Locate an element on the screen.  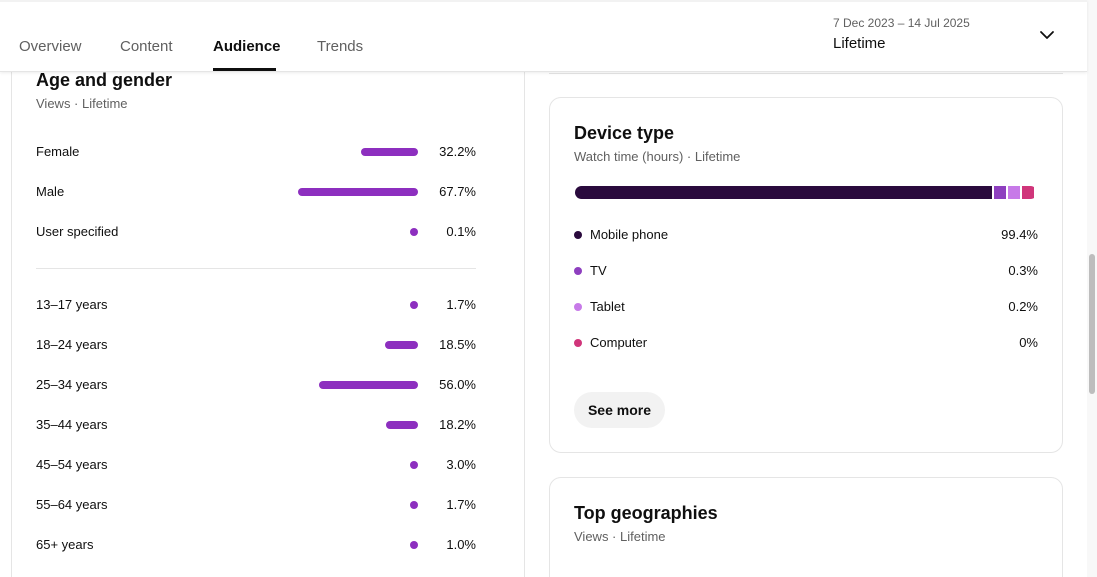
tab-audience: Audience is located at coordinates (247, 46).